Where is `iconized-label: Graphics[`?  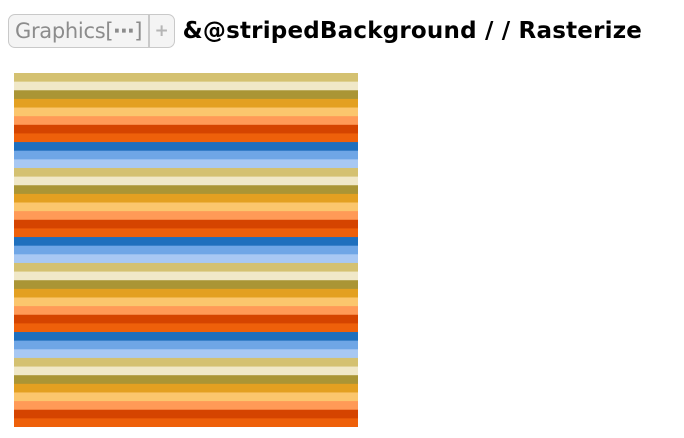 iconized-label: Graphics[ is located at coordinates (64, 31).